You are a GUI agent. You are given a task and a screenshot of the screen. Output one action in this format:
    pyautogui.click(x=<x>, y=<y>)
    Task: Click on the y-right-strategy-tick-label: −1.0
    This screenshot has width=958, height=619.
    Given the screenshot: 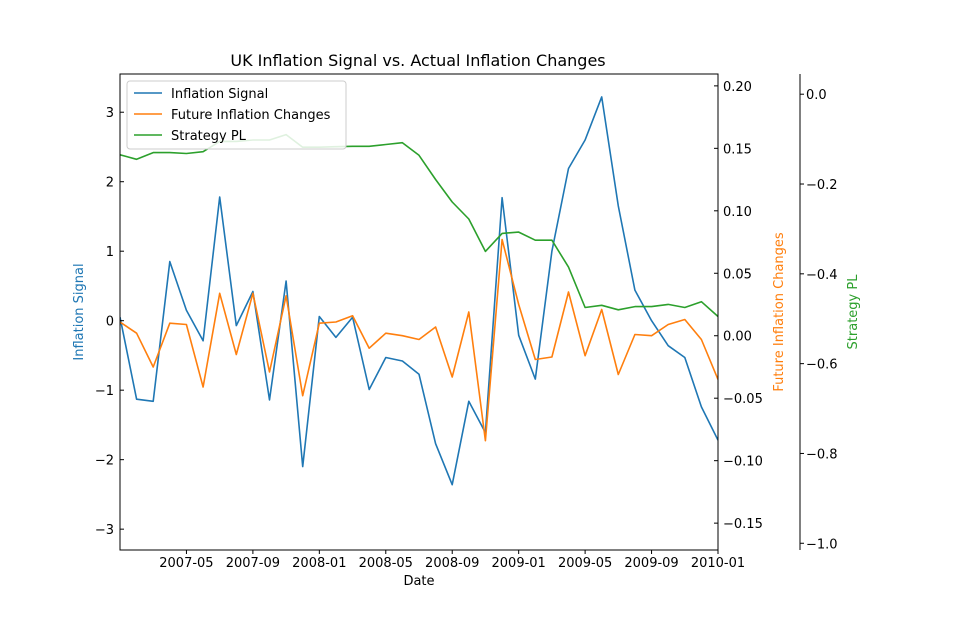 What is the action you would take?
    pyautogui.click(x=822, y=544)
    